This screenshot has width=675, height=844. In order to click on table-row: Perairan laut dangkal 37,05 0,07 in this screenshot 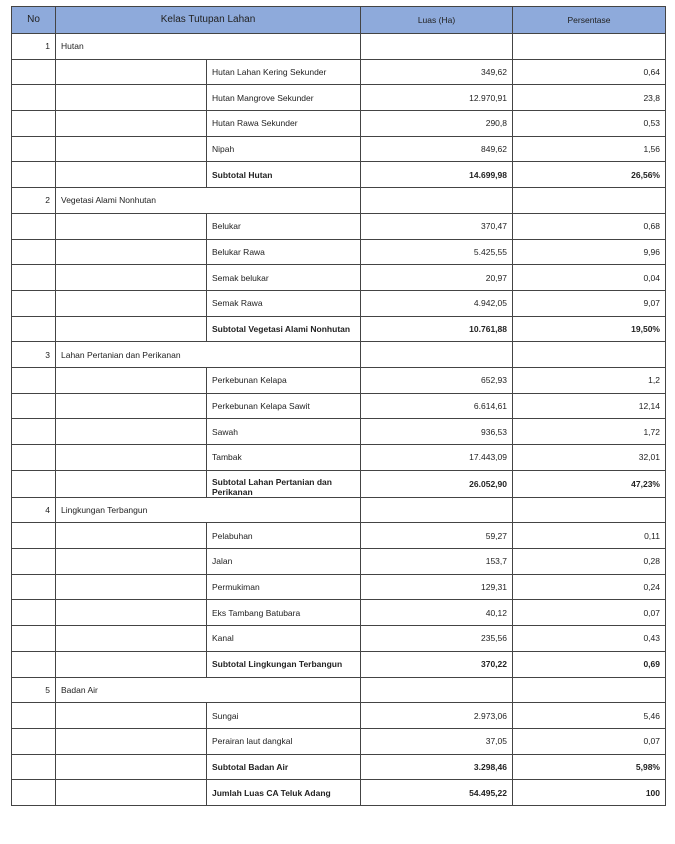, I will do `click(338, 741)`.